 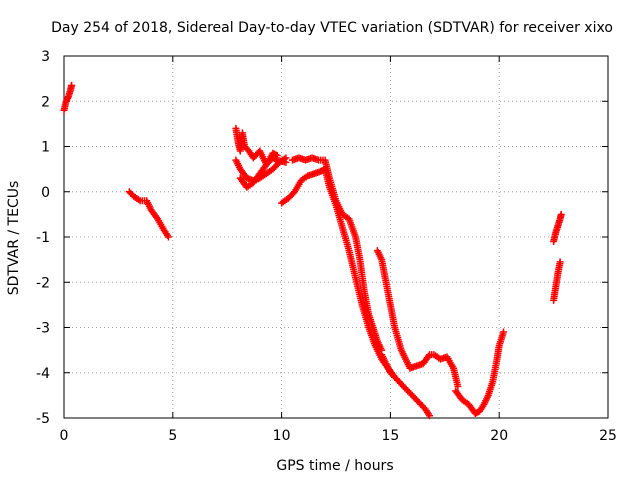 I want to click on y-tick-label: -2, so click(x=43, y=283).